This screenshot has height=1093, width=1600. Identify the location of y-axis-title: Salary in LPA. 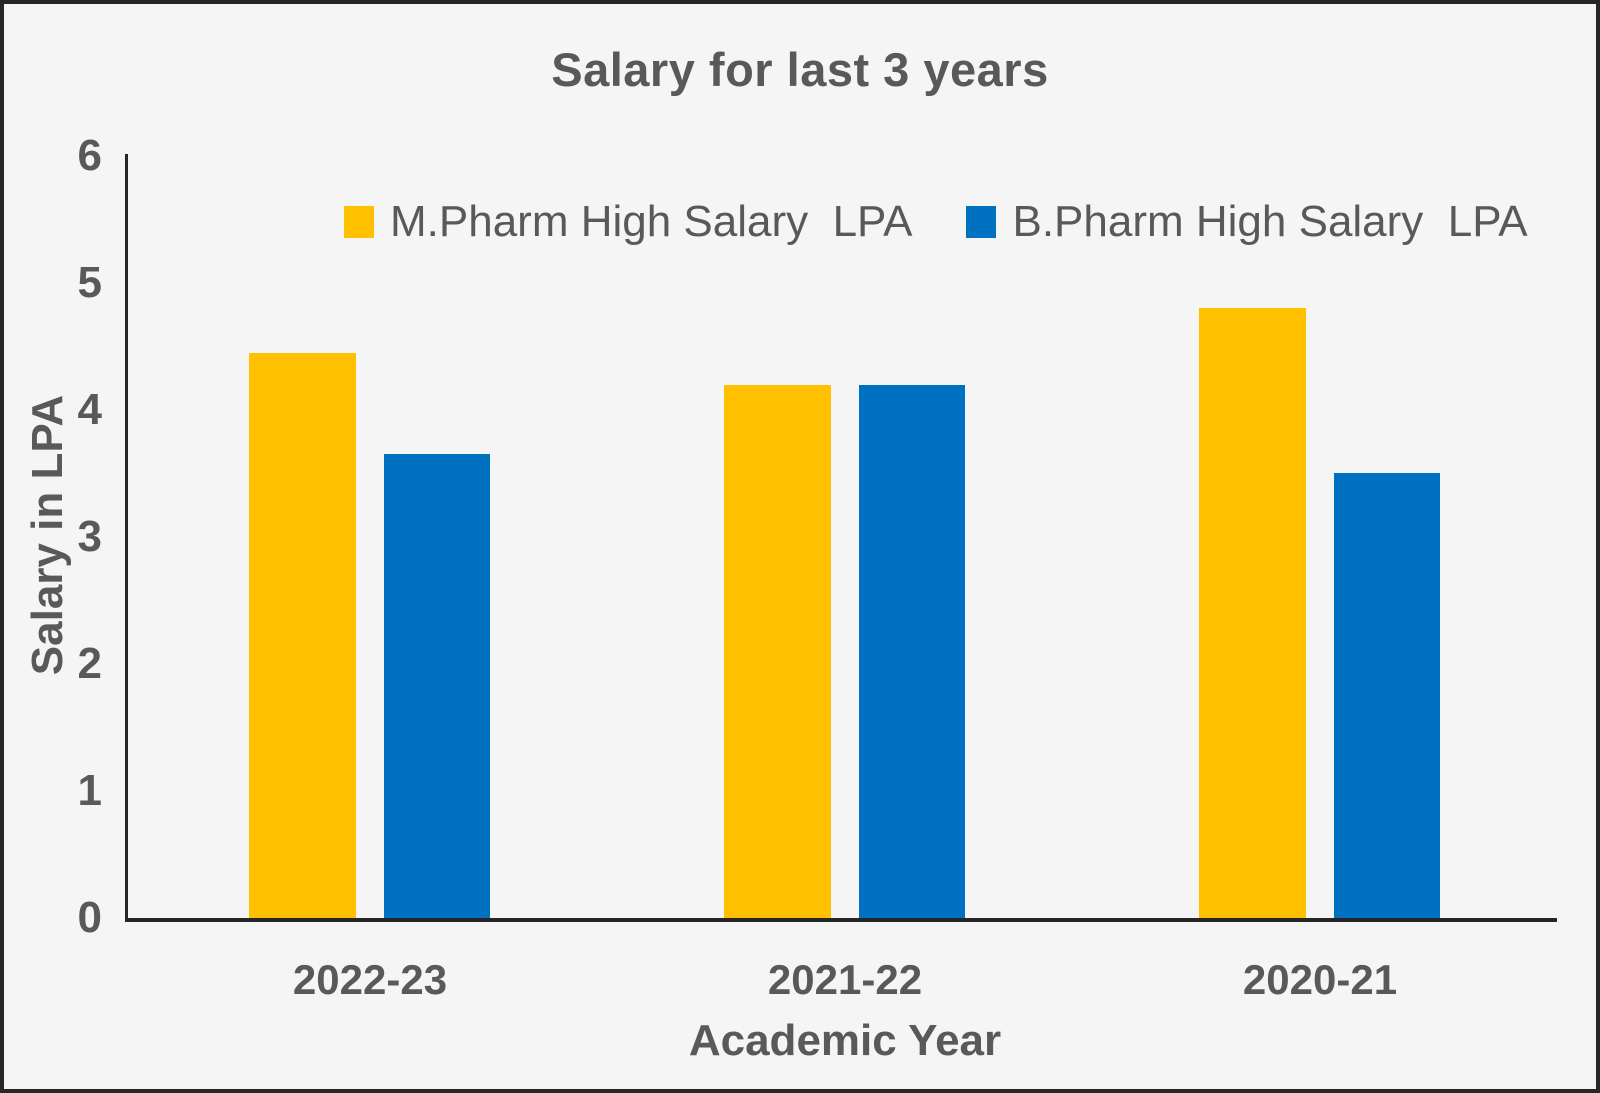
(47, 535).